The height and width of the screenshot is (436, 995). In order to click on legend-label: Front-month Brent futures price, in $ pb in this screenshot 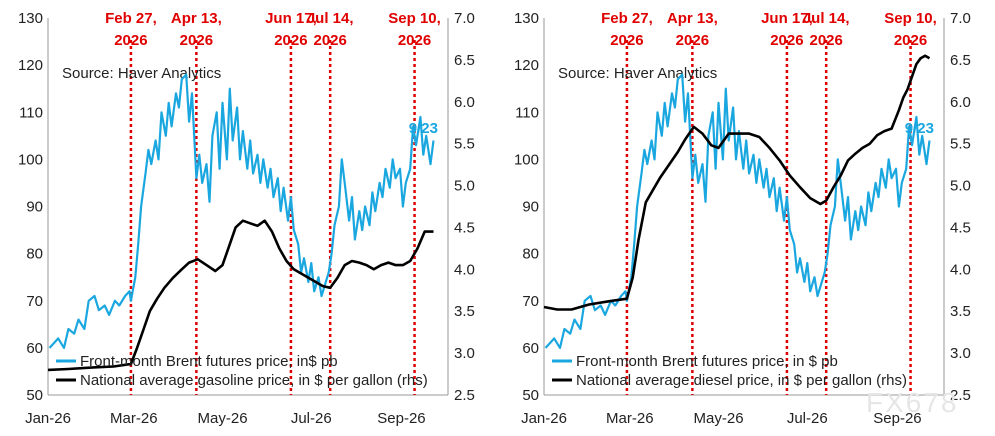, I will do `click(707, 361)`.